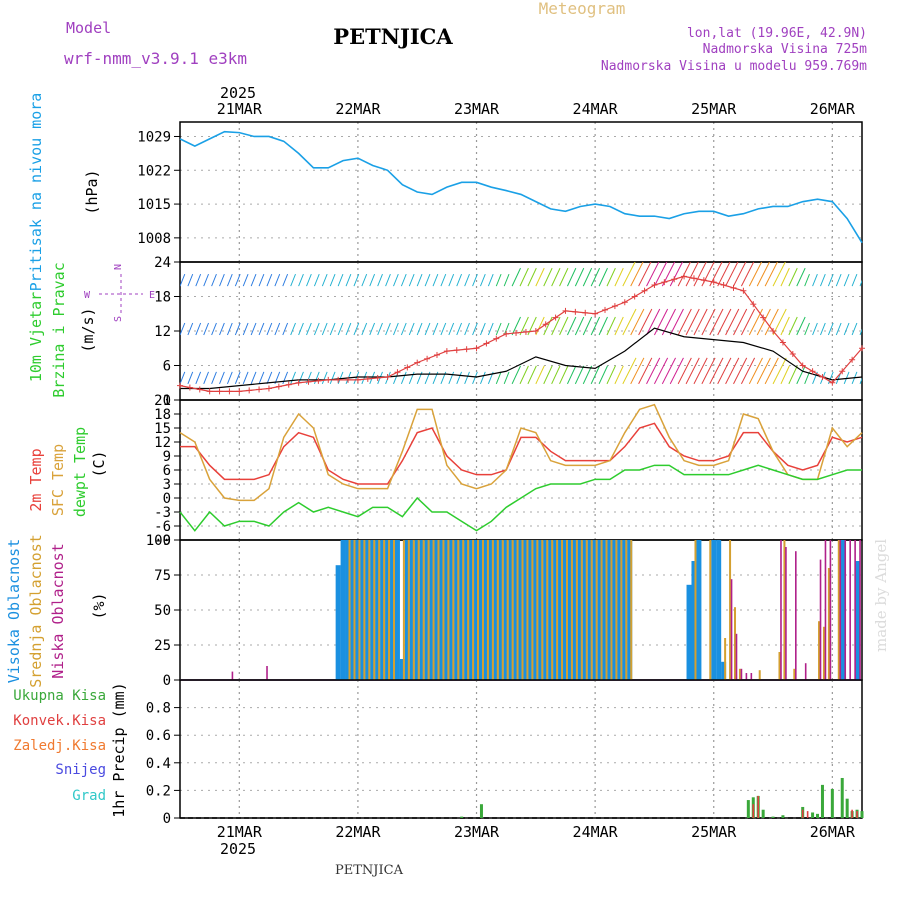  Describe the element at coordinates (36, 337) in the screenshot. I see `wind-axis-title: 10m Vjetar` at that location.